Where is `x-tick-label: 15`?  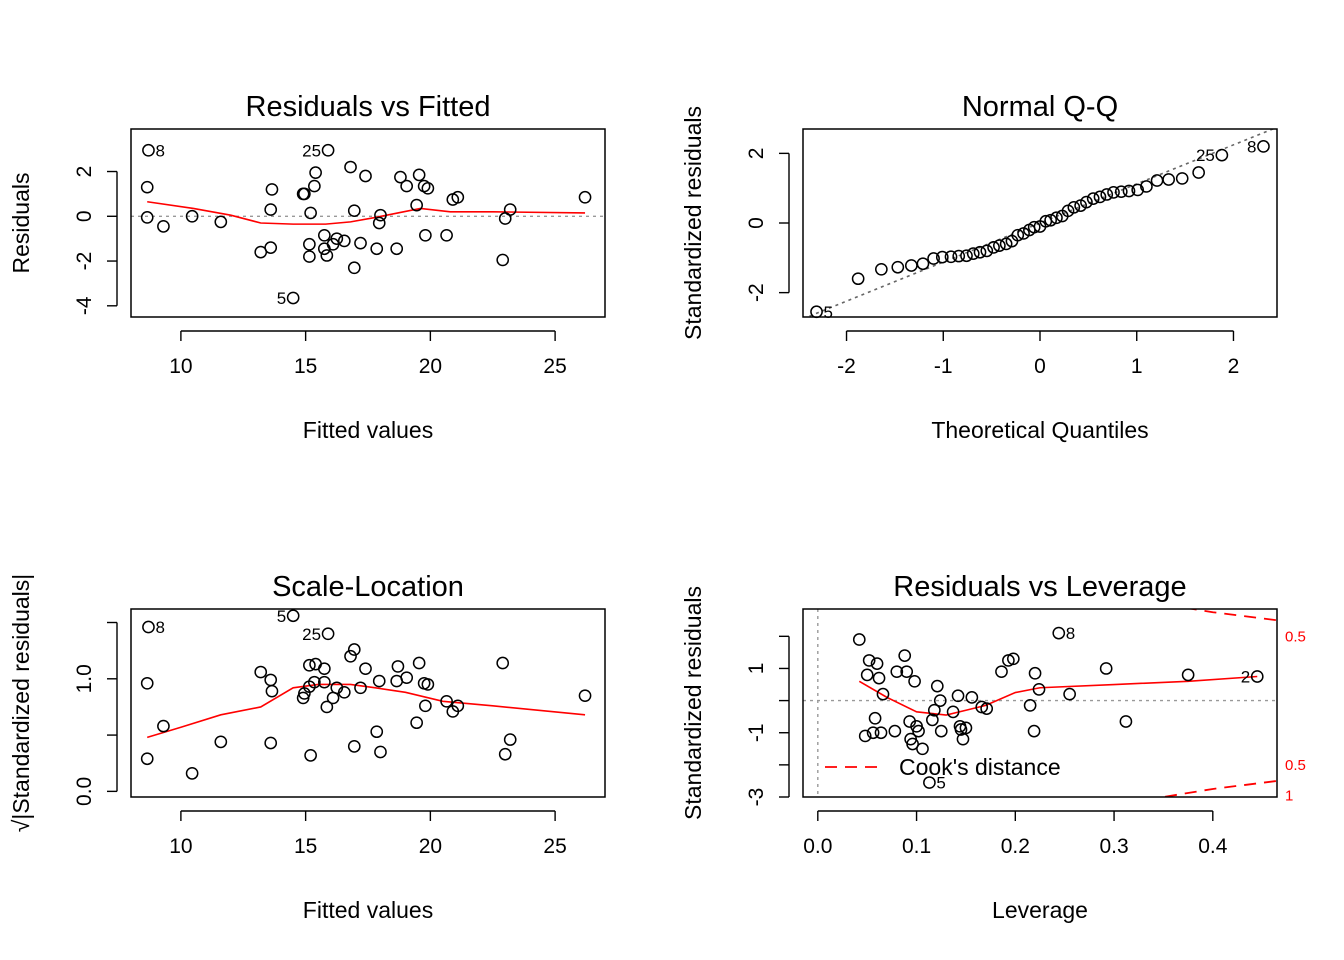 x-tick-label: 15 is located at coordinates (305, 366).